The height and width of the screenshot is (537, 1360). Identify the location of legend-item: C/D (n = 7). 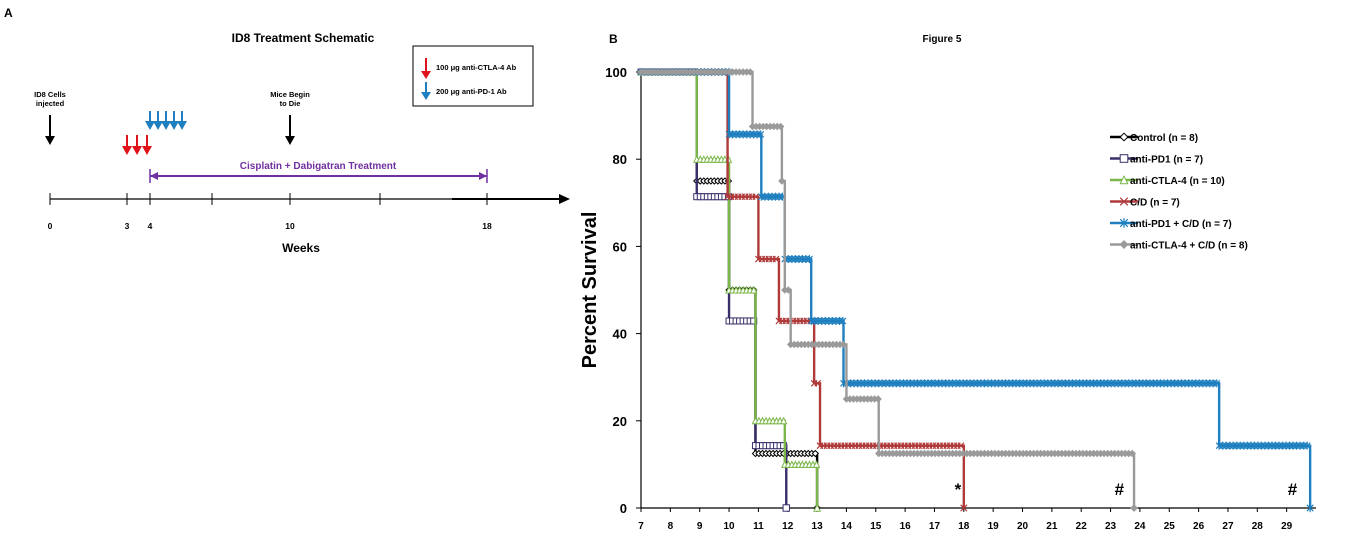
(1145, 203).